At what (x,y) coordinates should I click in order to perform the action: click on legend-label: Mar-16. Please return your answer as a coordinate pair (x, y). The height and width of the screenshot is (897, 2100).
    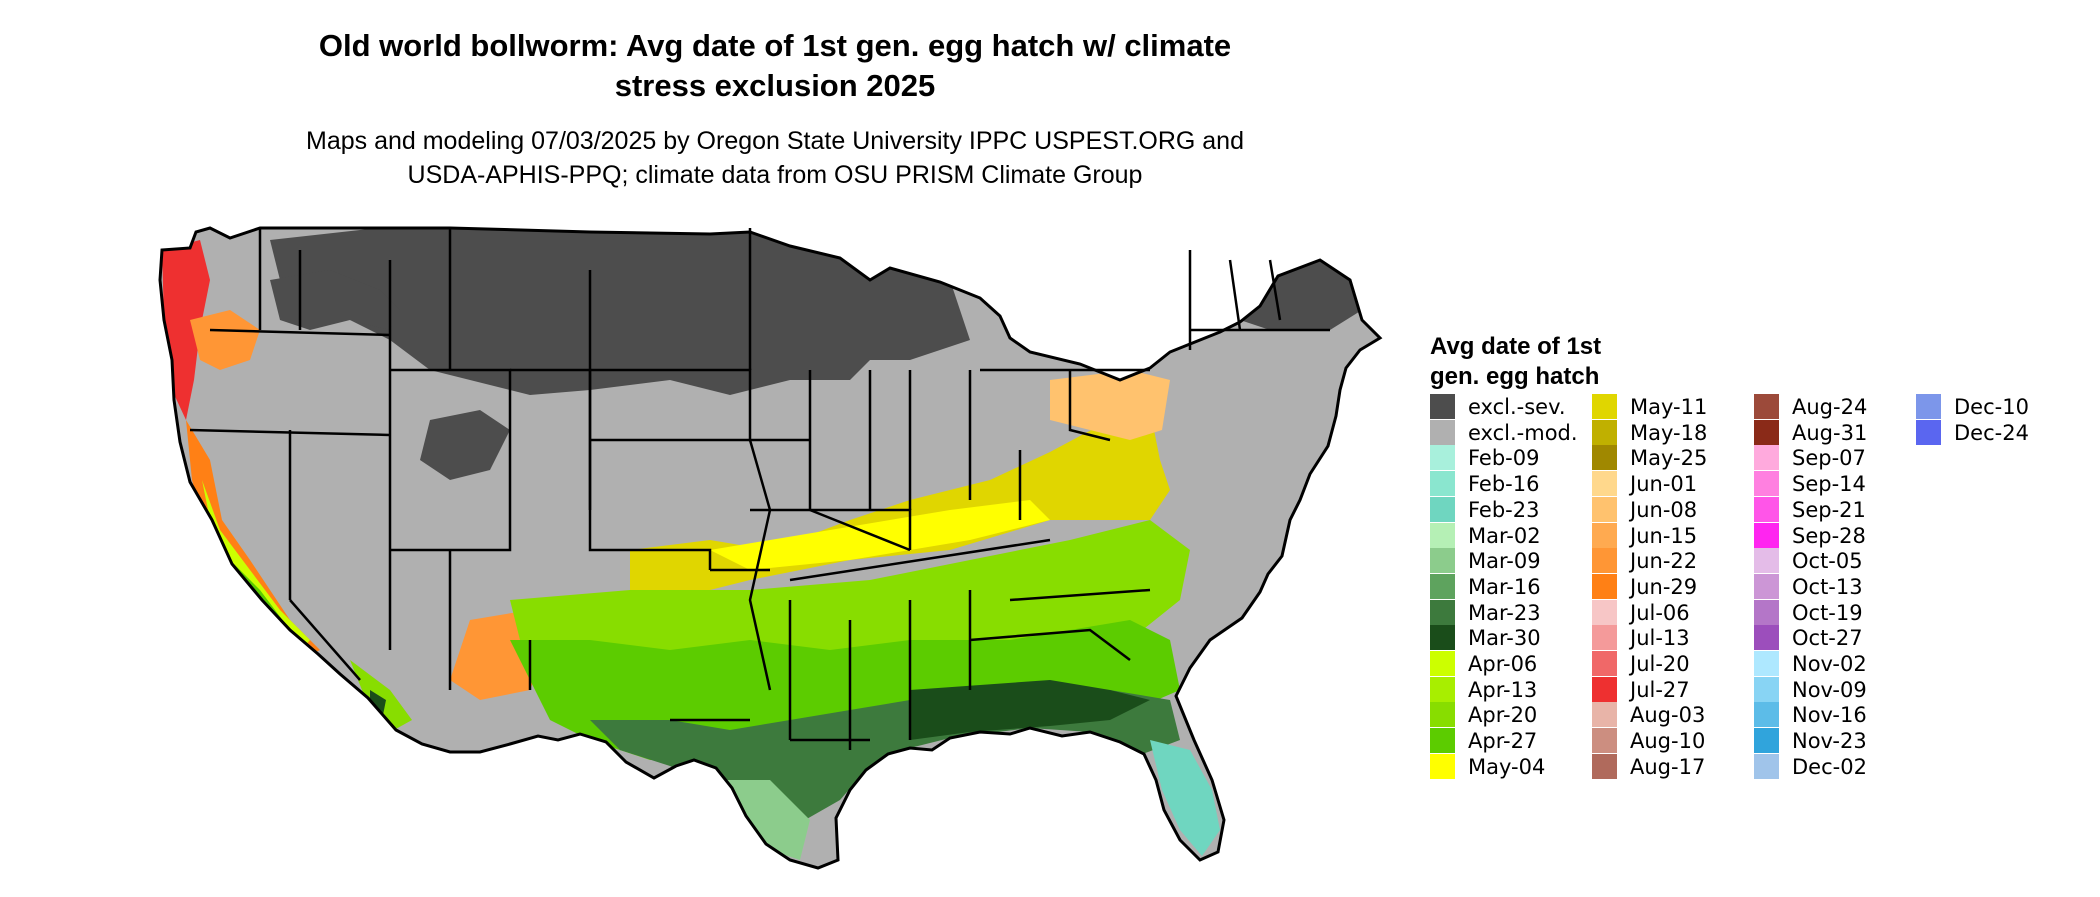
    Looking at the image, I should click on (1504, 586).